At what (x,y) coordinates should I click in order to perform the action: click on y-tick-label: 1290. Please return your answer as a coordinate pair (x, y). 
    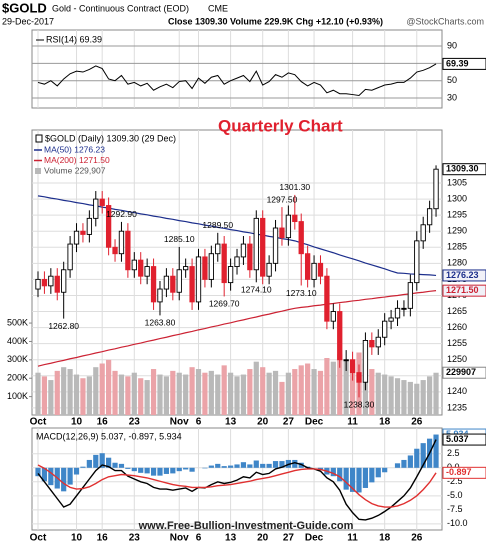
    Looking at the image, I should click on (457, 231).